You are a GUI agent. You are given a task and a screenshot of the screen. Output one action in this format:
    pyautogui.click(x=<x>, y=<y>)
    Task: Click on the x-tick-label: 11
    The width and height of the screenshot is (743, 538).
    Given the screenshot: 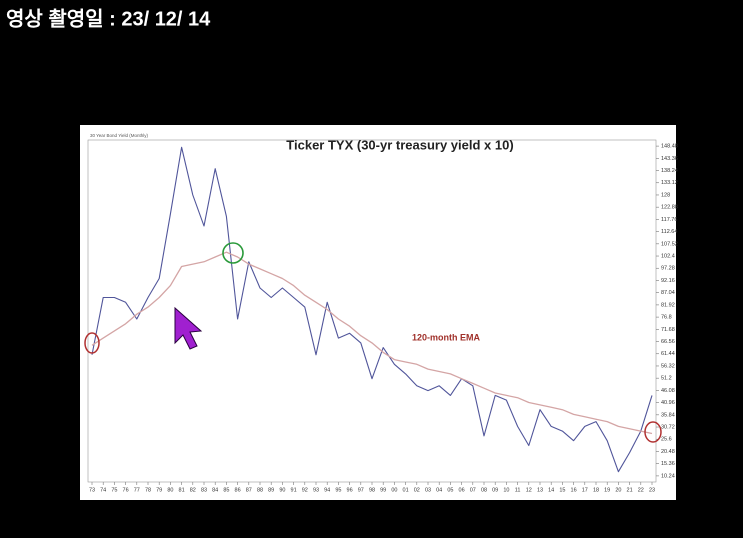 What is the action you would take?
    pyautogui.click(x=518, y=490)
    